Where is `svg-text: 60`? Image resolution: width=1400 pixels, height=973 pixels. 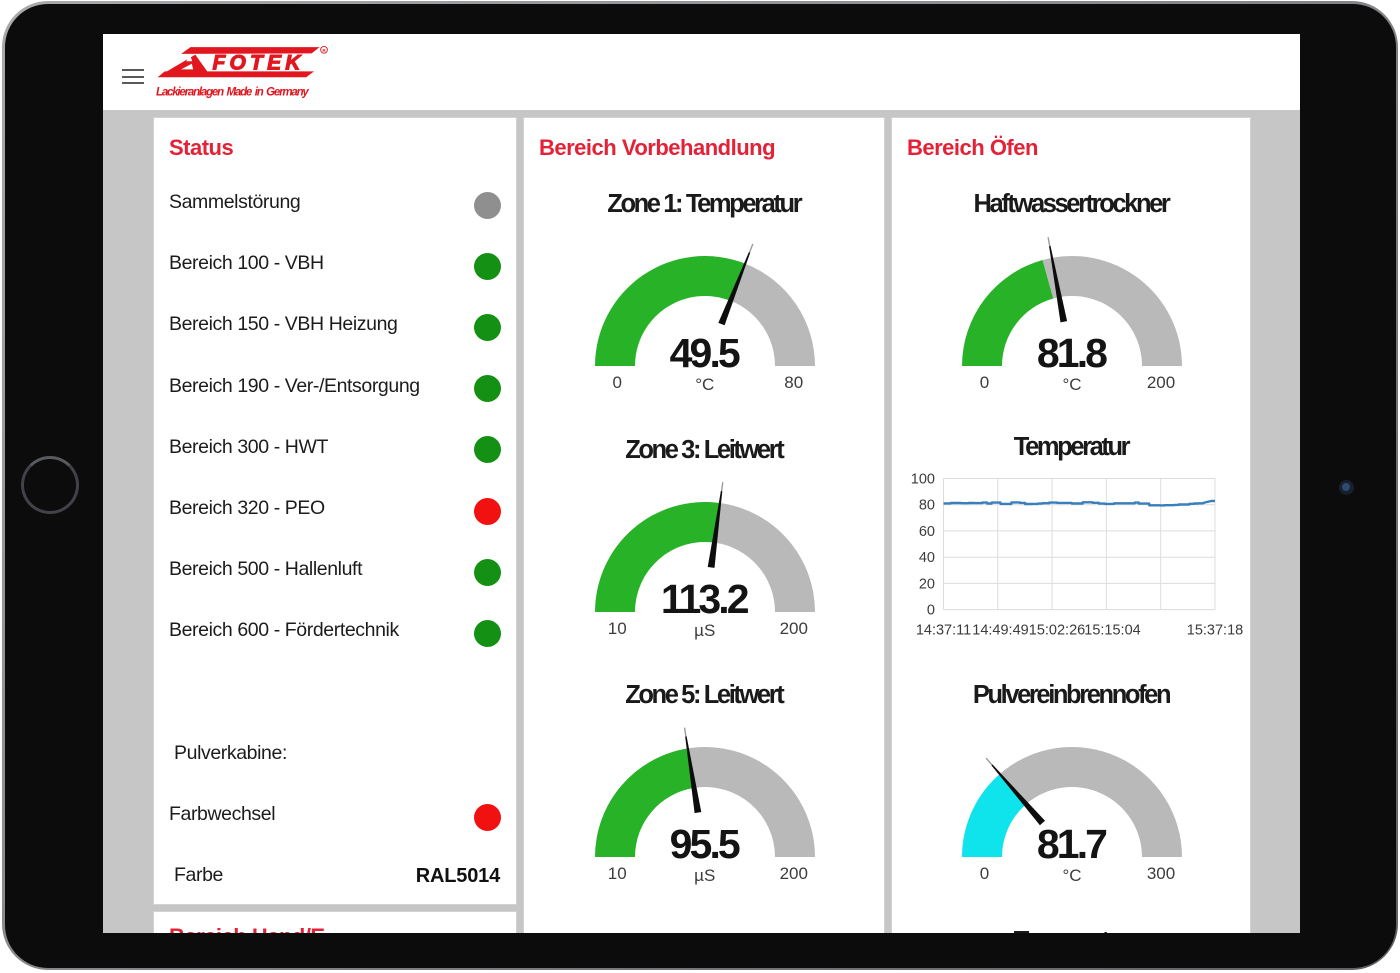 svg-text: 60 is located at coordinates (927, 532).